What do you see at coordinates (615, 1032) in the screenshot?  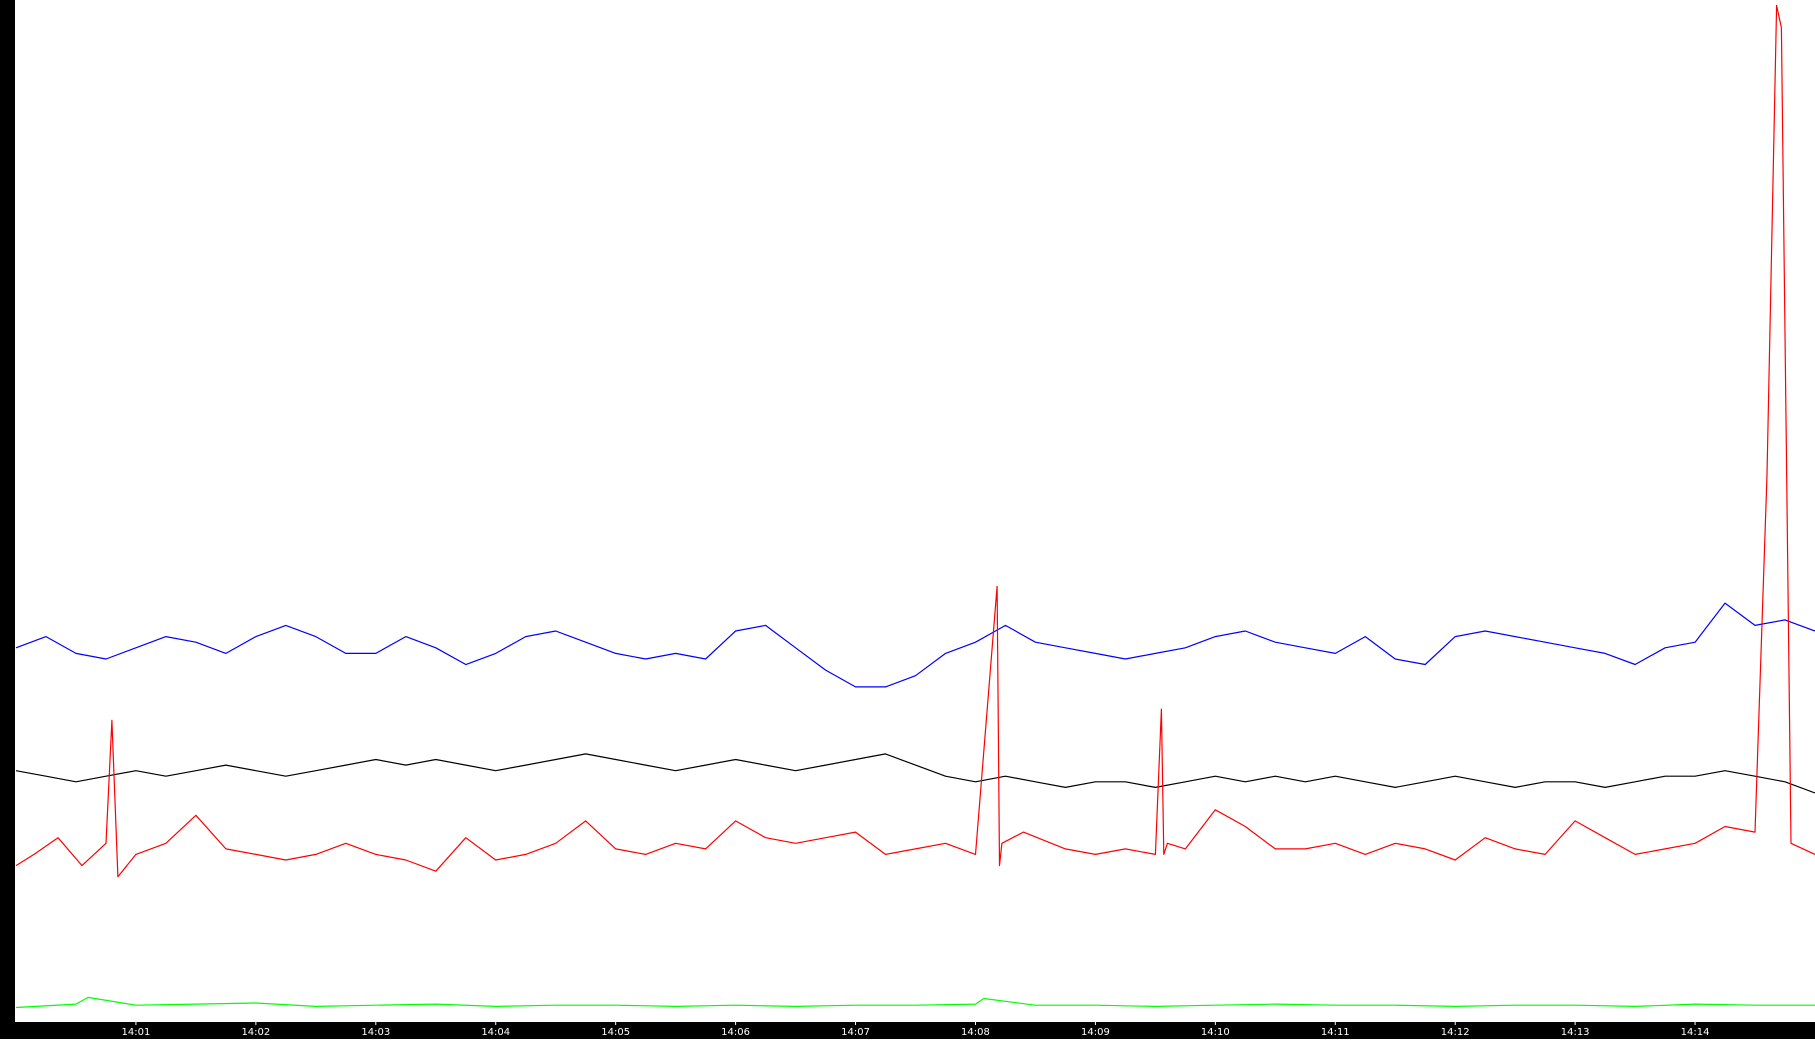 I see `x-tick-label: 14:05` at bounding box center [615, 1032].